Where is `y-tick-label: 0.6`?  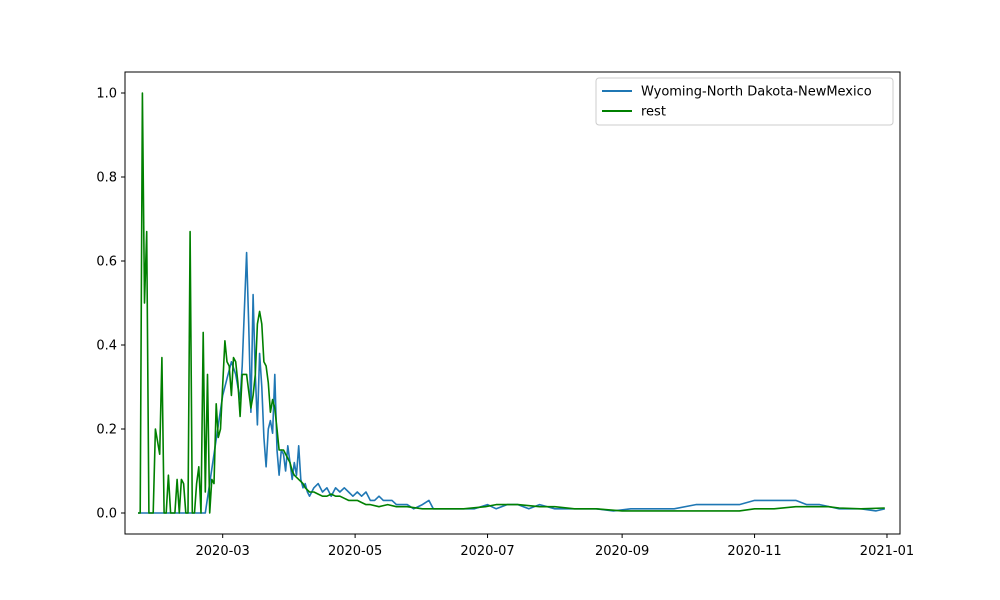
y-tick-label: 0.6 is located at coordinates (106, 262).